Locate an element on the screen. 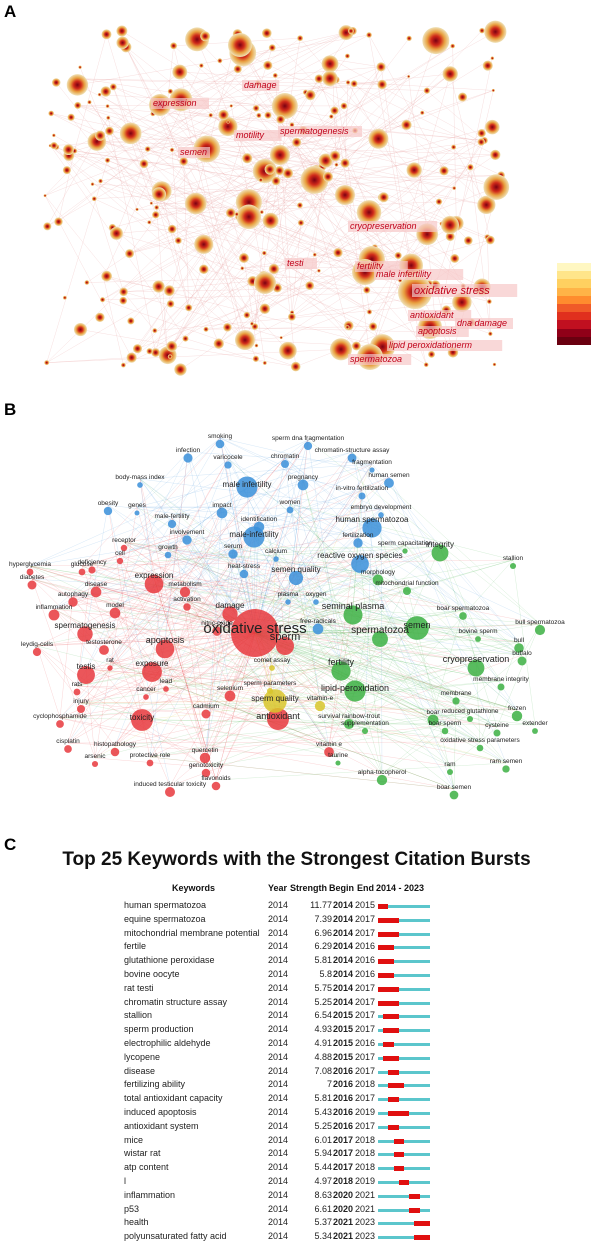  keyword-cell: equine spermatozoa is located at coordinates (165, 919).